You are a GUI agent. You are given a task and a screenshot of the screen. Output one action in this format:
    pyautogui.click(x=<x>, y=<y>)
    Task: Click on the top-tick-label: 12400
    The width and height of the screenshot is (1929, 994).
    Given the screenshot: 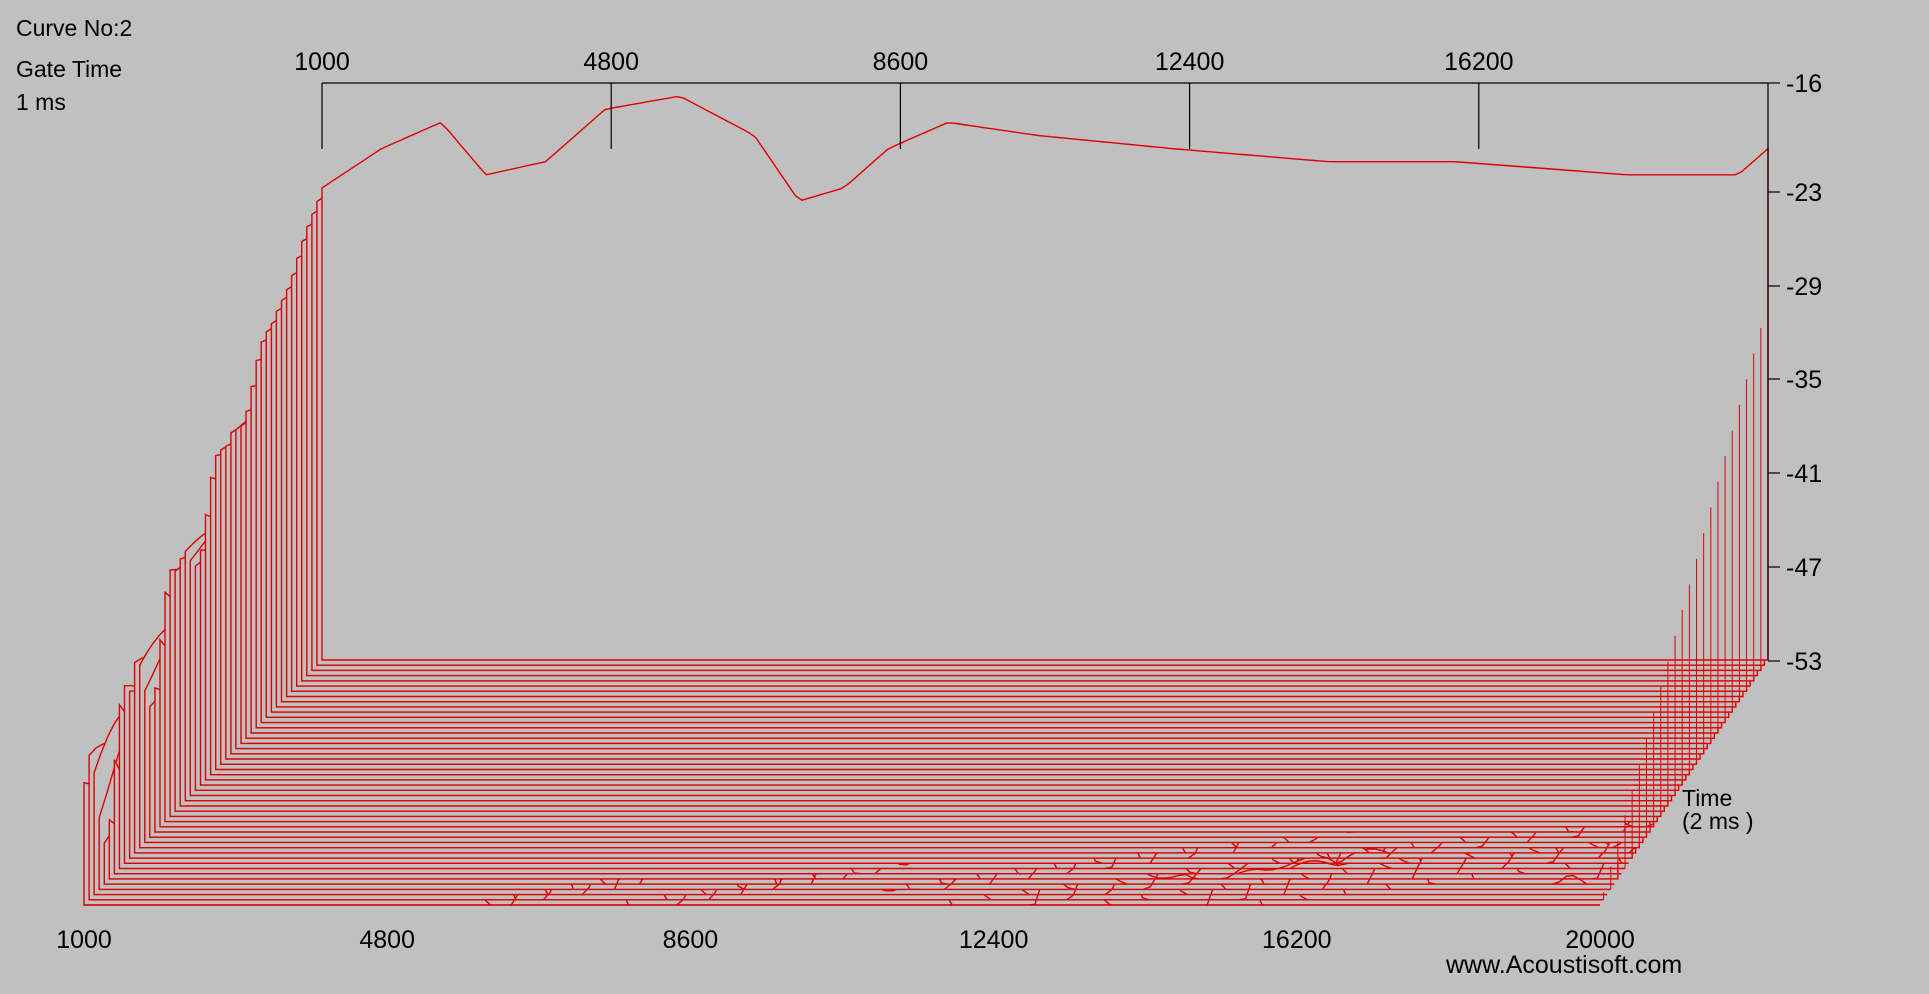 What is the action you would take?
    pyautogui.click(x=1190, y=62)
    